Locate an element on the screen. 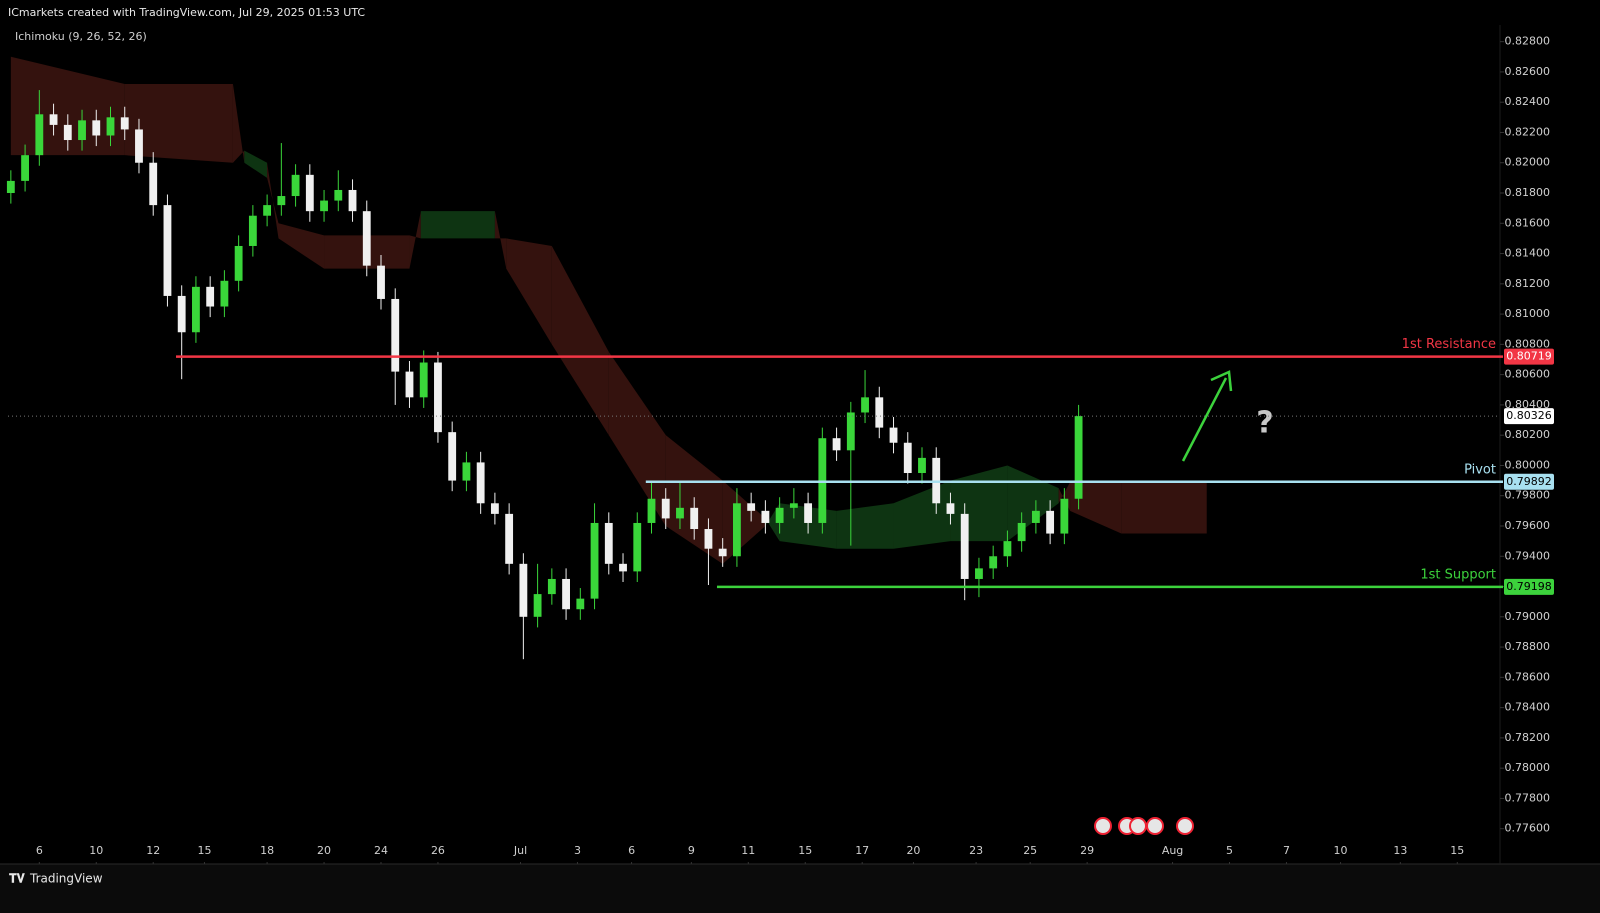  y-tick-label: 0.79600 is located at coordinates (1528, 525).